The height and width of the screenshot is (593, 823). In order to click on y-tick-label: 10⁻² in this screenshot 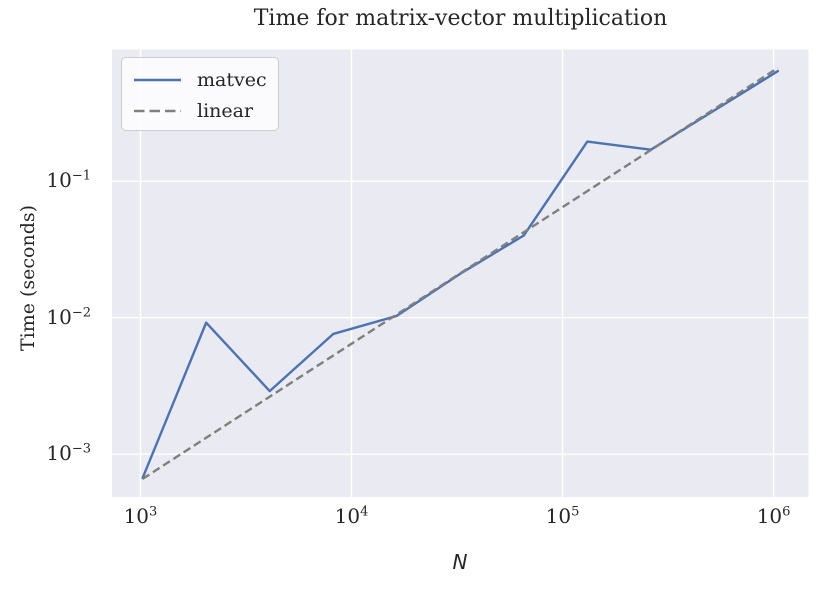, I will do `click(68, 316)`.